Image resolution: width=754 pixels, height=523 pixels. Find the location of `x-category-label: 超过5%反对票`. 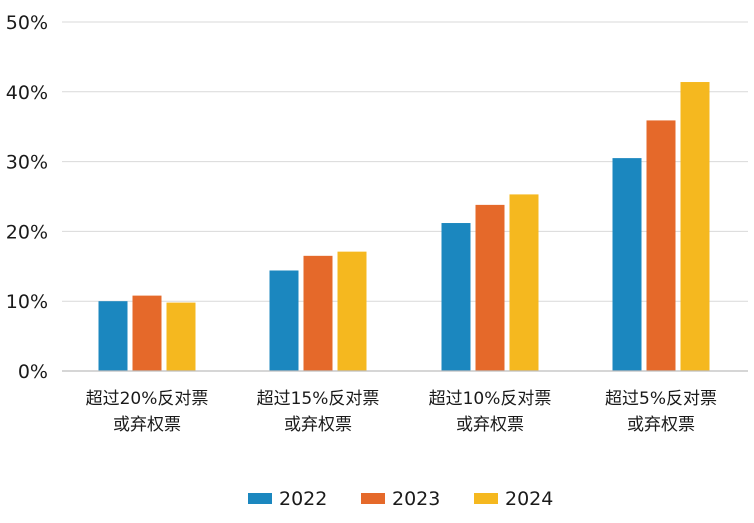

x-category-label: 超过5%反对票 is located at coordinates (661, 399).